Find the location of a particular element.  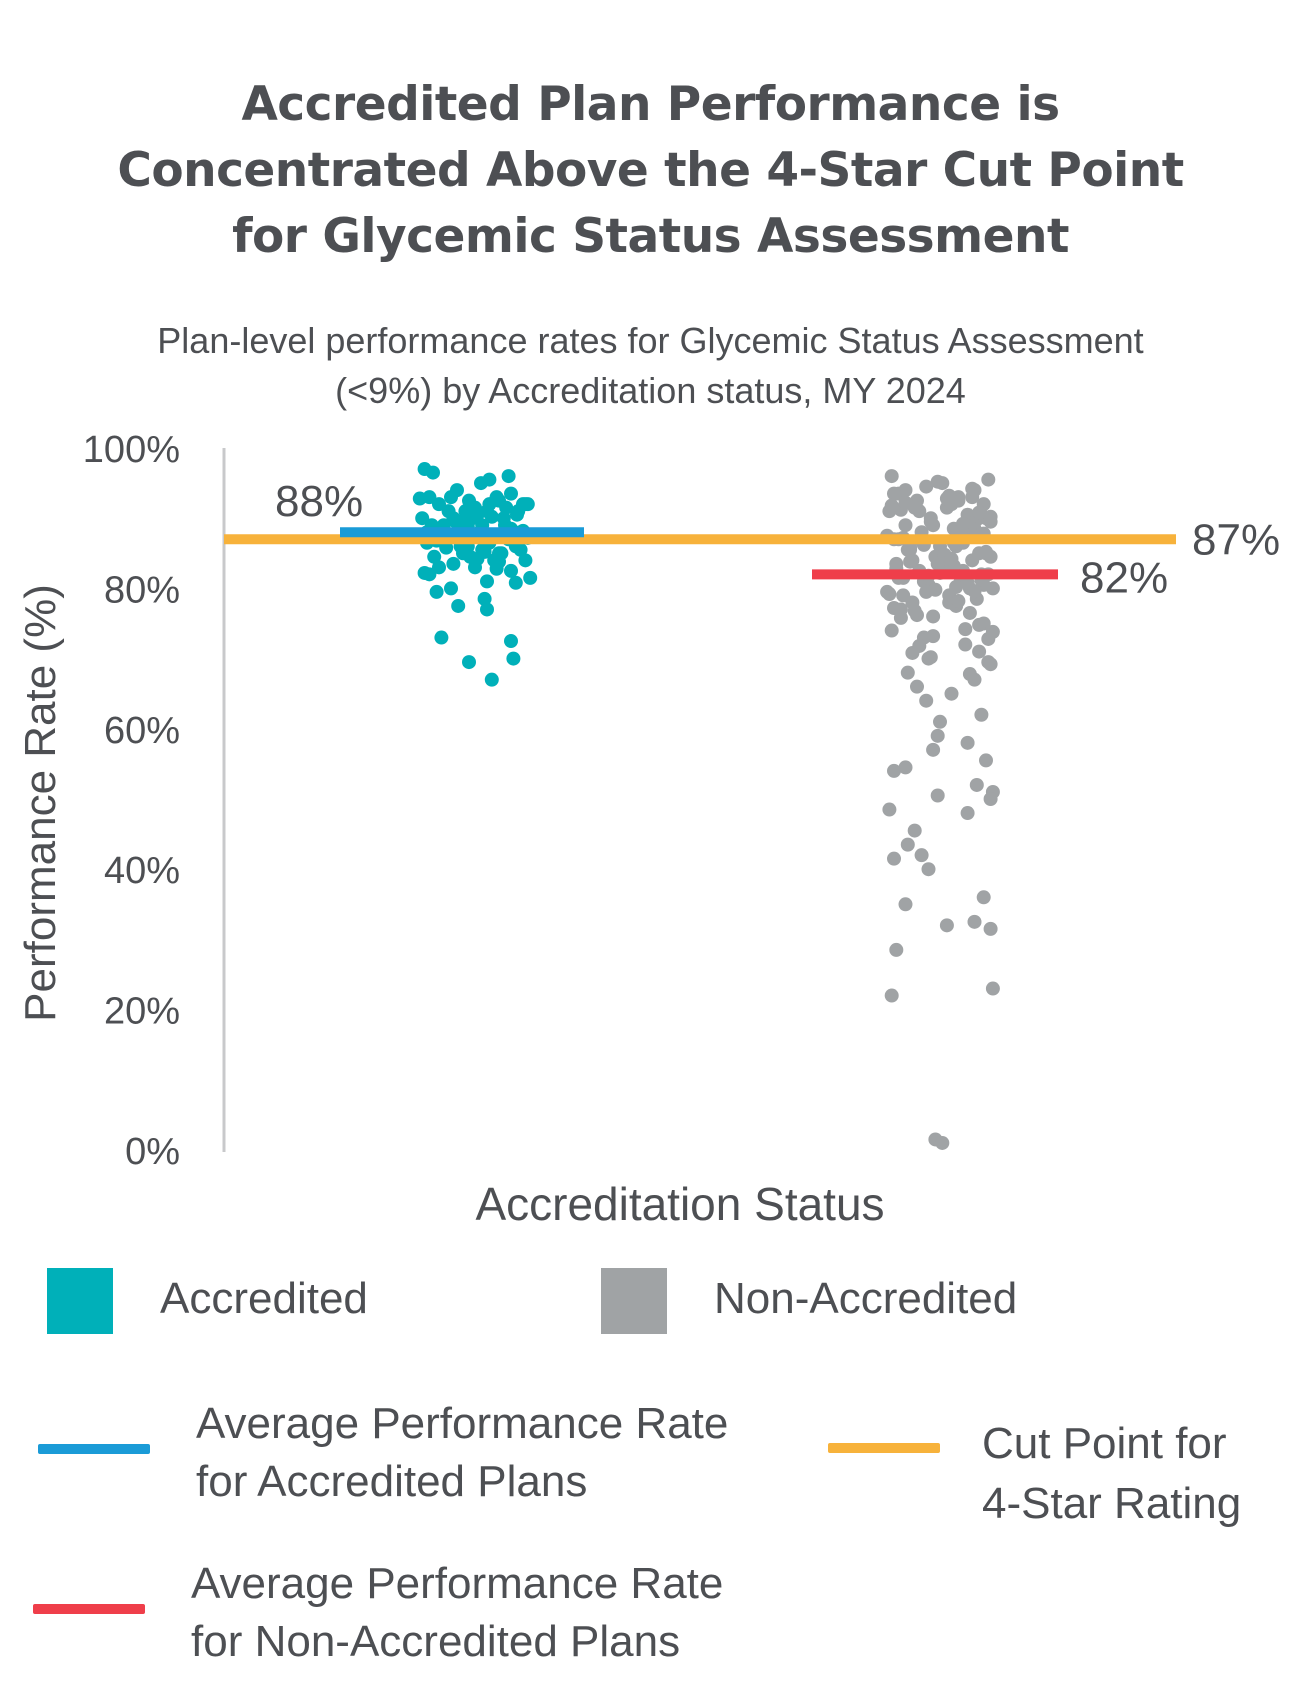

y-tick-label: 60% is located at coordinates (142, 731).